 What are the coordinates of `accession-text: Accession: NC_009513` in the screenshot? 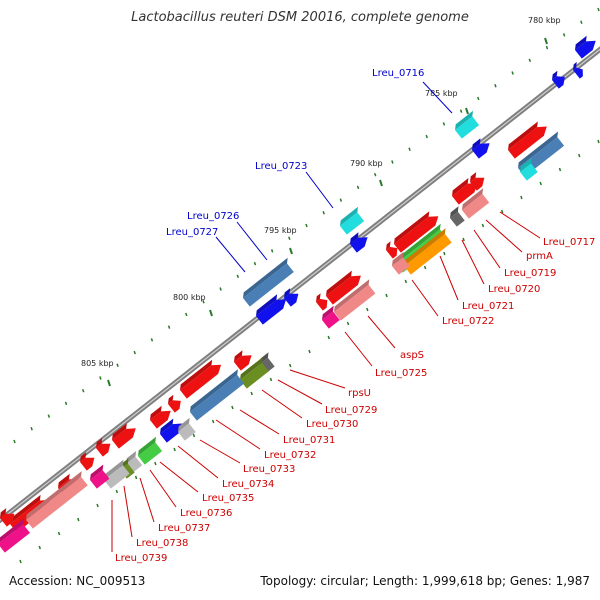 It's located at (77, 581).